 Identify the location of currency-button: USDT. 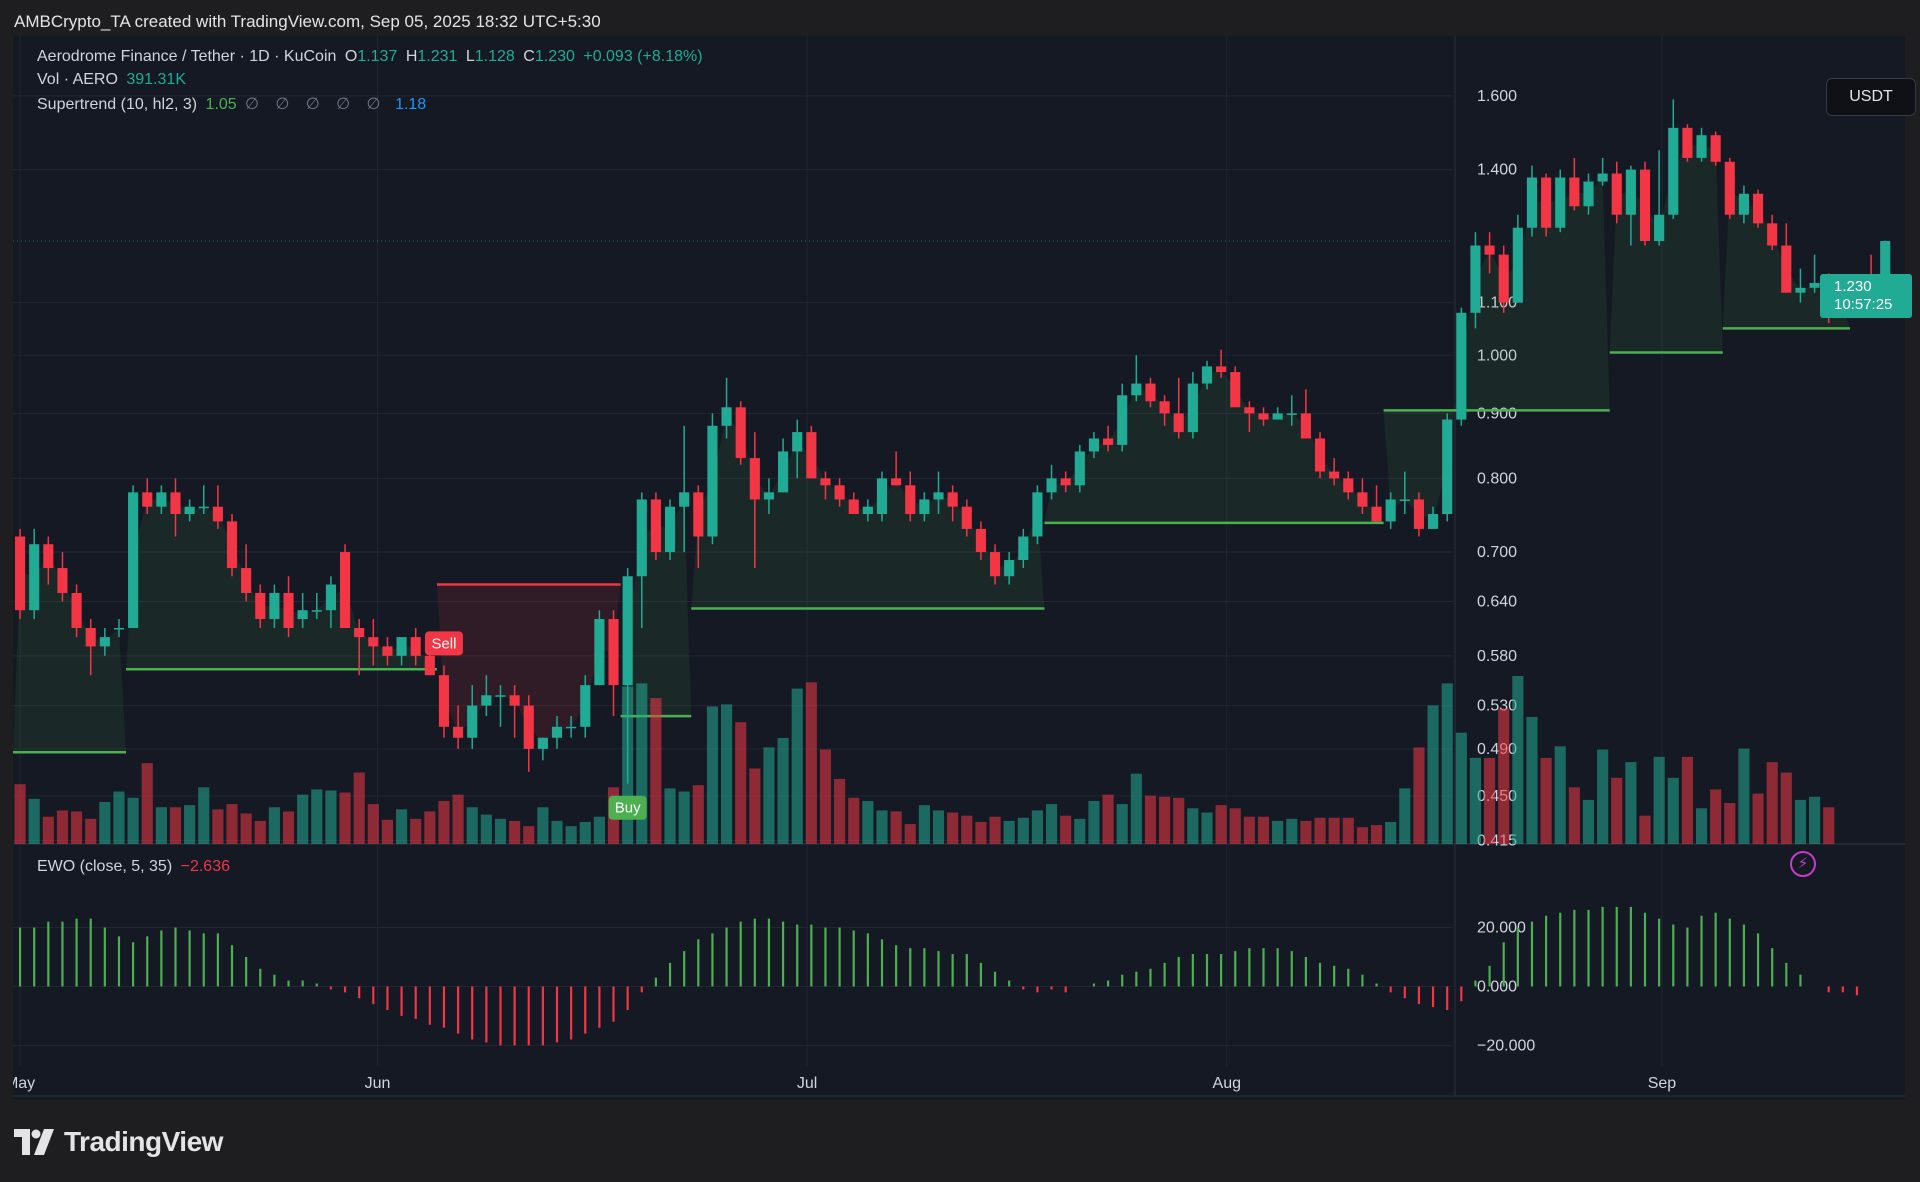
(1871, 97).